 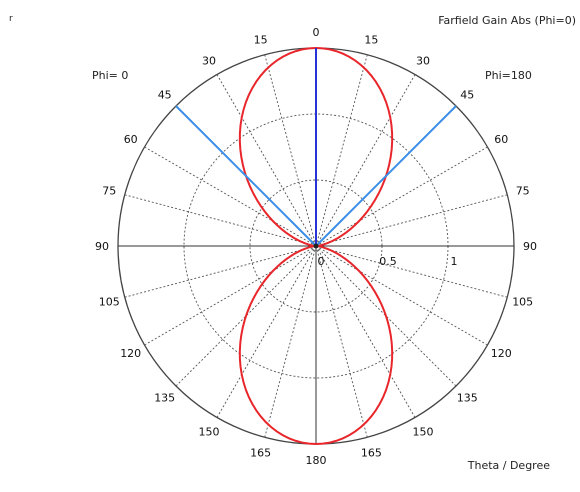 What do you see at coordinates (316, 32) in the screenshot?
I see `angle-tick-label: 0` at bounding box center [316, 32].